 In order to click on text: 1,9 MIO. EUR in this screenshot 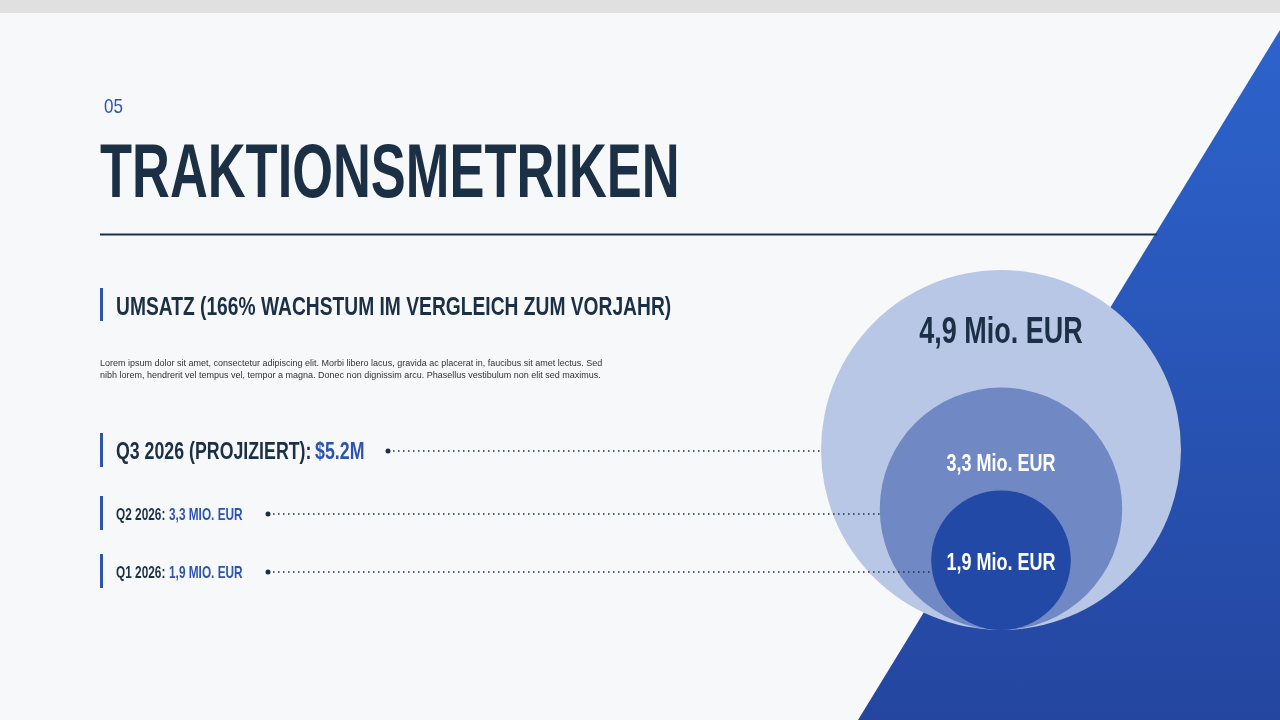, I will do `click(206, 572)`.